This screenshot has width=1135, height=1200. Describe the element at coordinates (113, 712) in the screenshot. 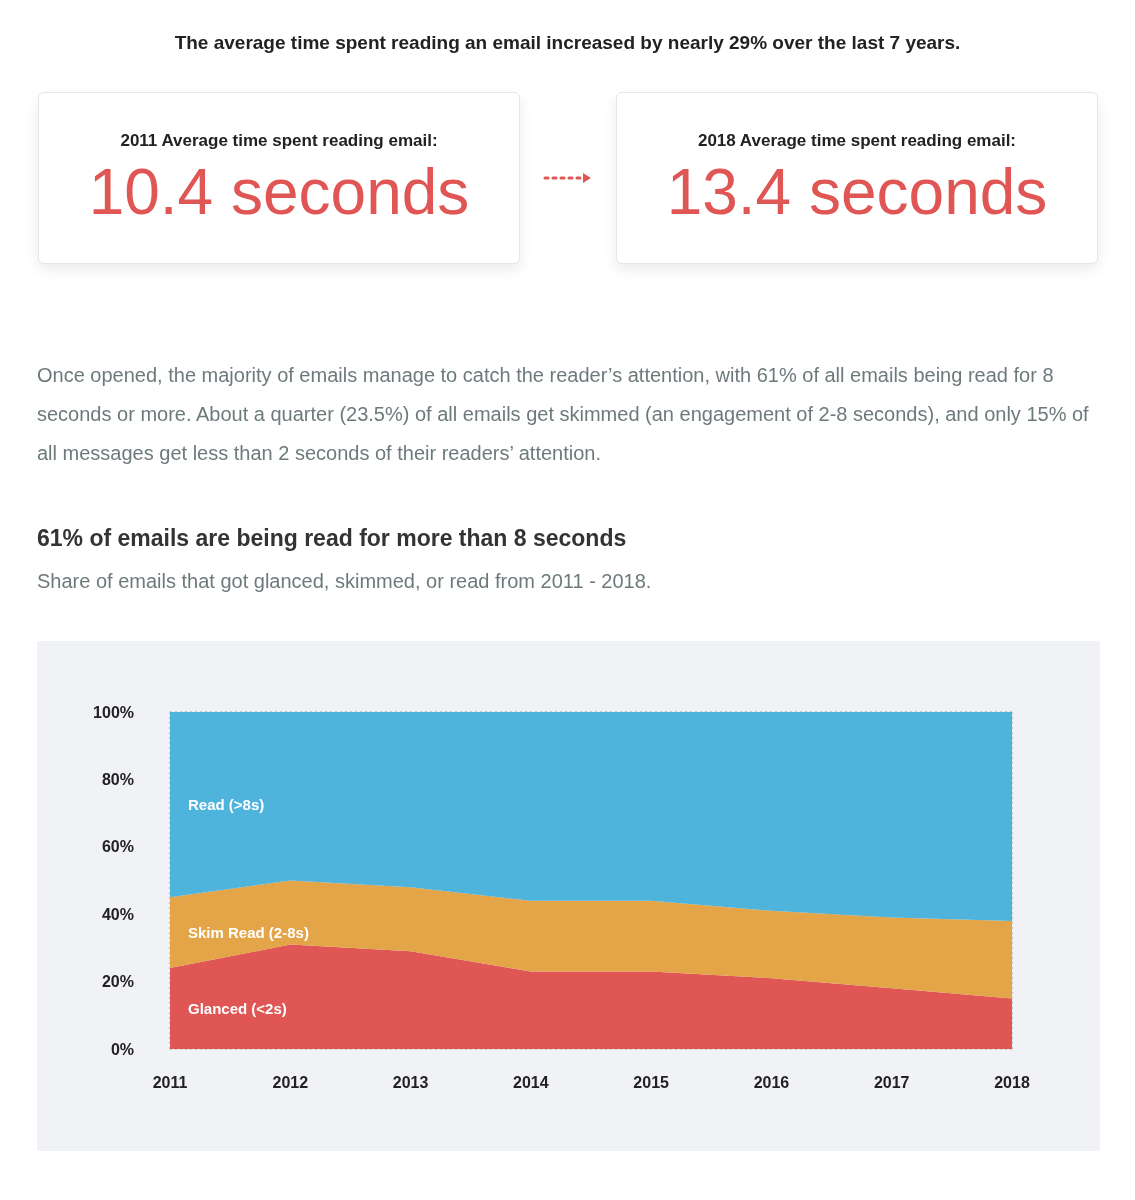

I see `y-tick-label: 100%` at that location.